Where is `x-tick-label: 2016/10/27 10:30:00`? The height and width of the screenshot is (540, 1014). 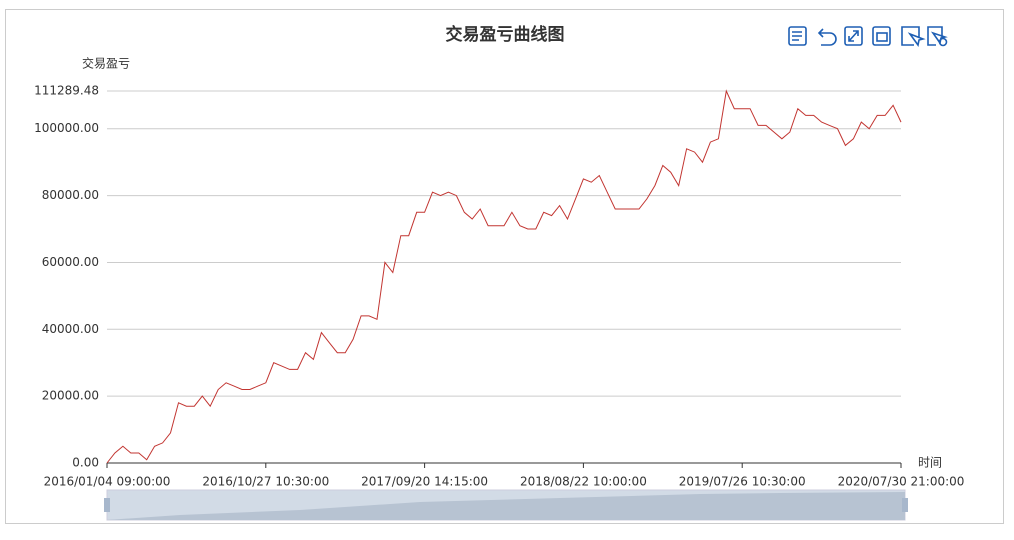
x-tick-label: 2016/10/27 10:30:00 is located at coordinates (265, 482).